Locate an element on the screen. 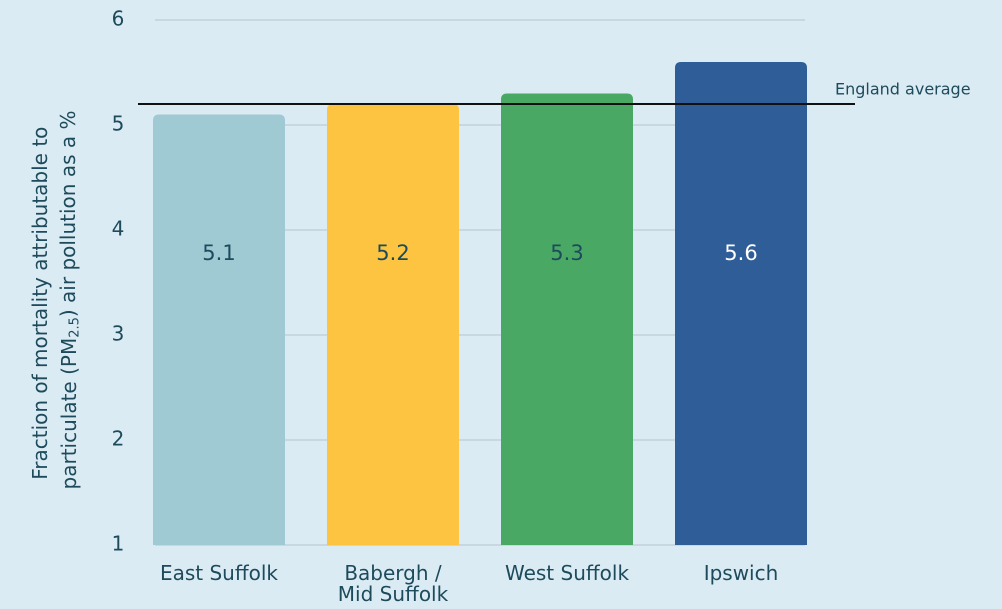 The width and height of the screenshot is (1002, 609). x-tick-label: Ipswich is located at coordinates (741, 573).